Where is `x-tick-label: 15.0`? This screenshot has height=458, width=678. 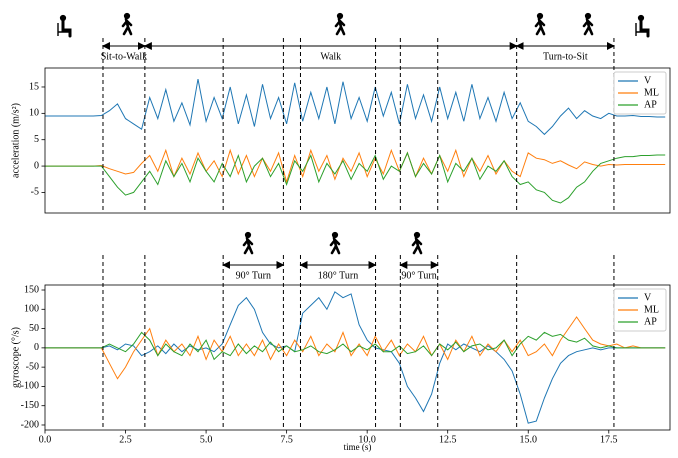
x-tick-label: 15.0 is located at coordinates (528, 439).